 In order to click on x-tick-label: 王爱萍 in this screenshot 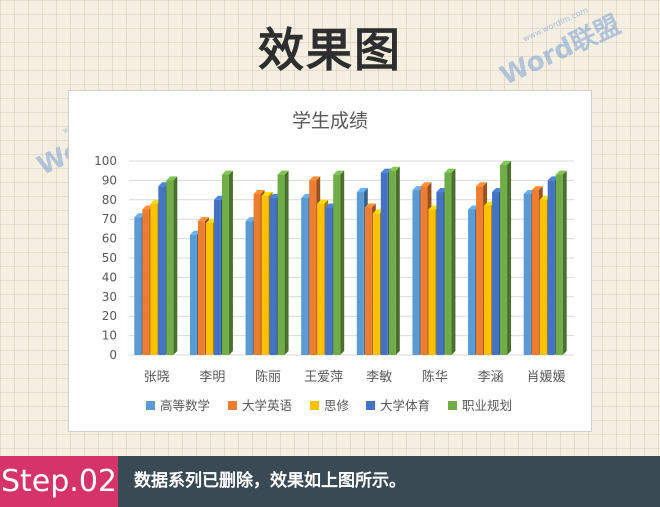, I will do `click(323, 377)`.